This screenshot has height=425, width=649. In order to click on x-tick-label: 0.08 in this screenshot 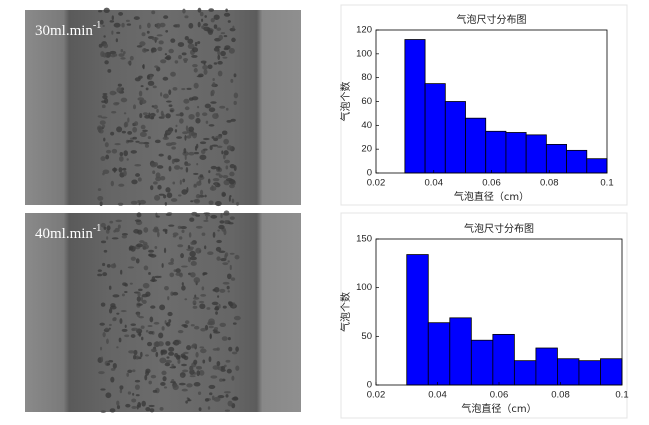, I will do `click(549, 183)`.